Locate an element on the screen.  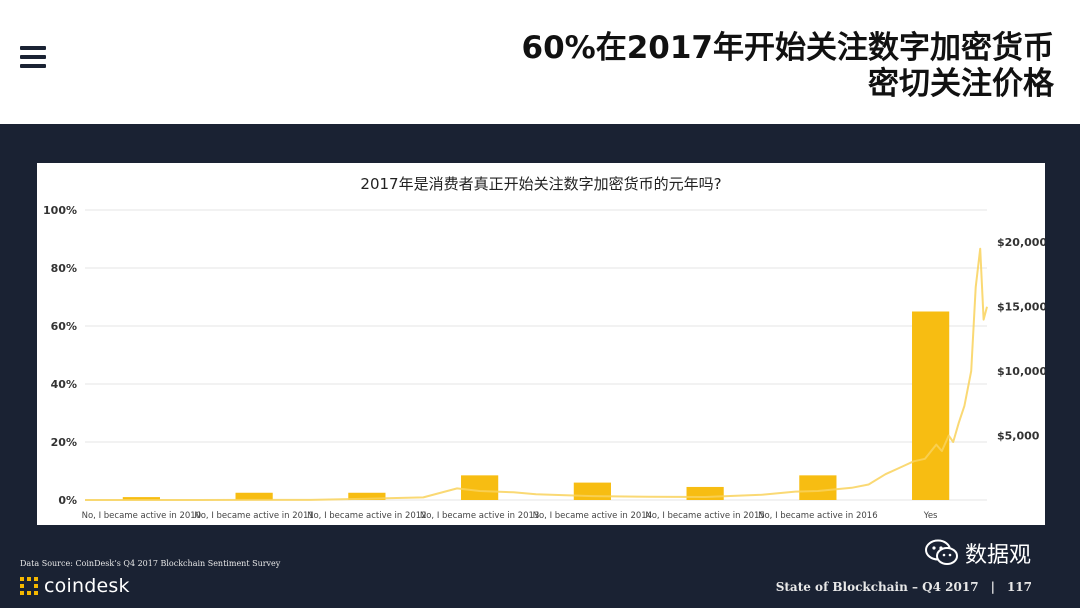
menu-icon is located at coordinates (33, 57).